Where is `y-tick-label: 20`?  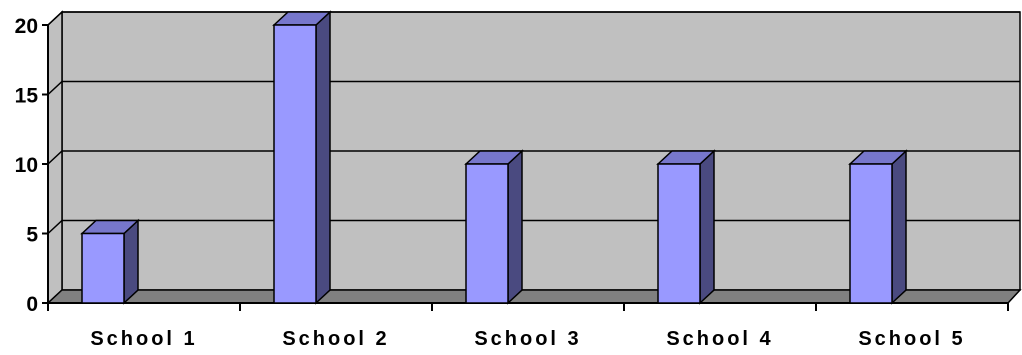 y-tick-label: 20 is located at coordinates (26, 26).